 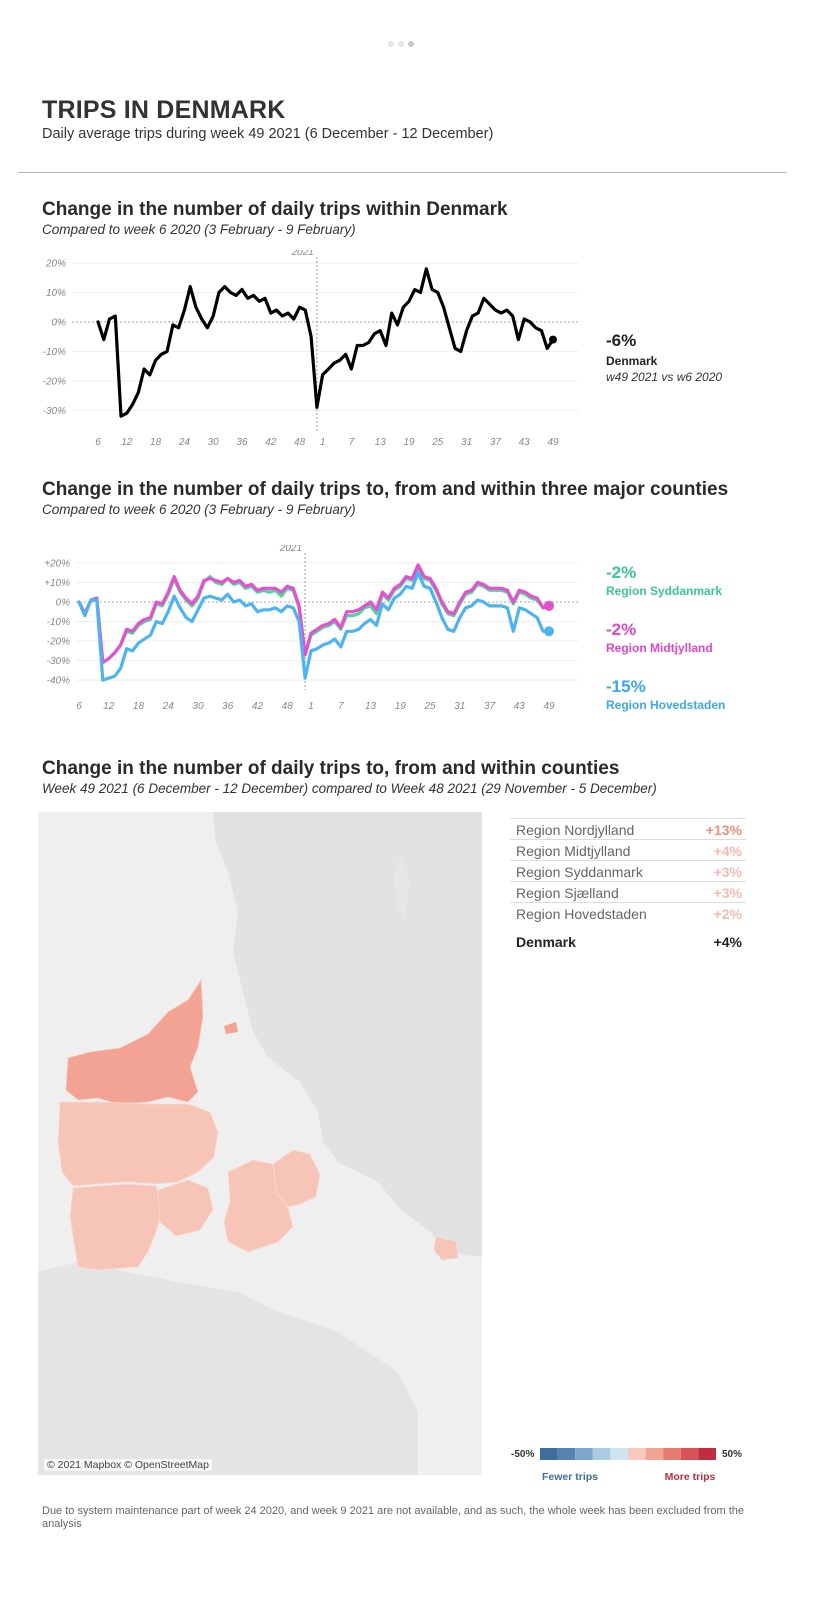 What do you see at coordinates (690, 1477) in the screenshot?
I see `legend-more-label: More trips` at bounding box center [690, 1477].